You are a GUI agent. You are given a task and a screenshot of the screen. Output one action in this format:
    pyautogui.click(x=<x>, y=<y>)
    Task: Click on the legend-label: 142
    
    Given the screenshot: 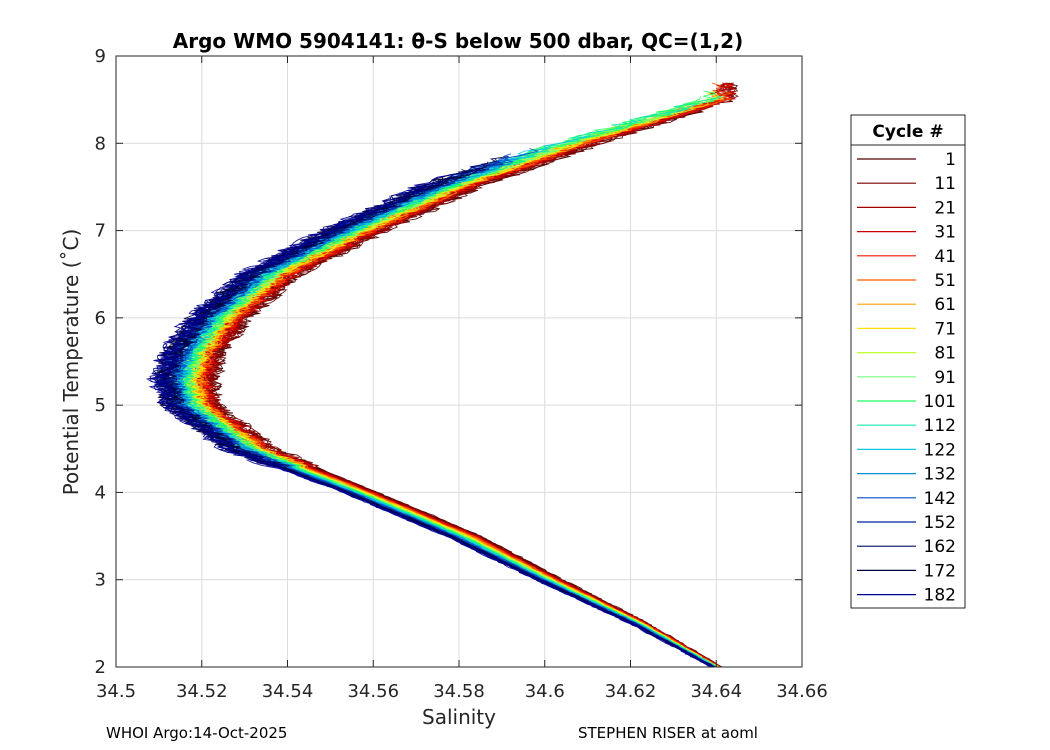 What is the action you would take?
    pyautogui.click(x=940, y=499)
    